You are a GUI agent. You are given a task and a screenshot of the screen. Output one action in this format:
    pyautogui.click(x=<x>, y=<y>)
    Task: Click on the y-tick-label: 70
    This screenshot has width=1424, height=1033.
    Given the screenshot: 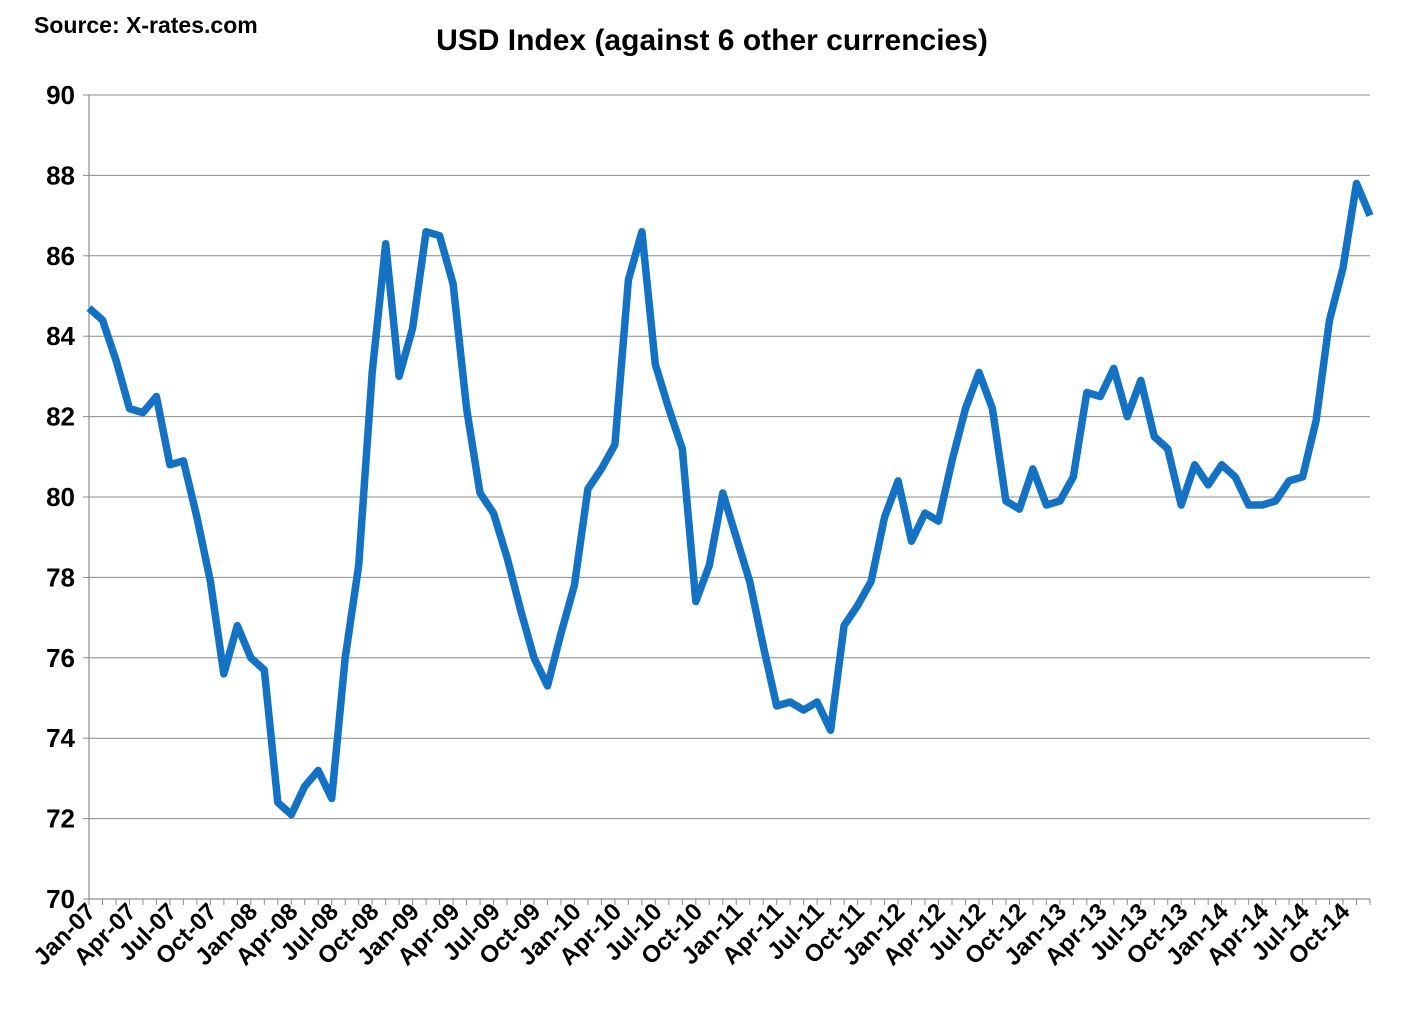 What is the action you would take?
    pyautogui.click(x=60, y=899)
    